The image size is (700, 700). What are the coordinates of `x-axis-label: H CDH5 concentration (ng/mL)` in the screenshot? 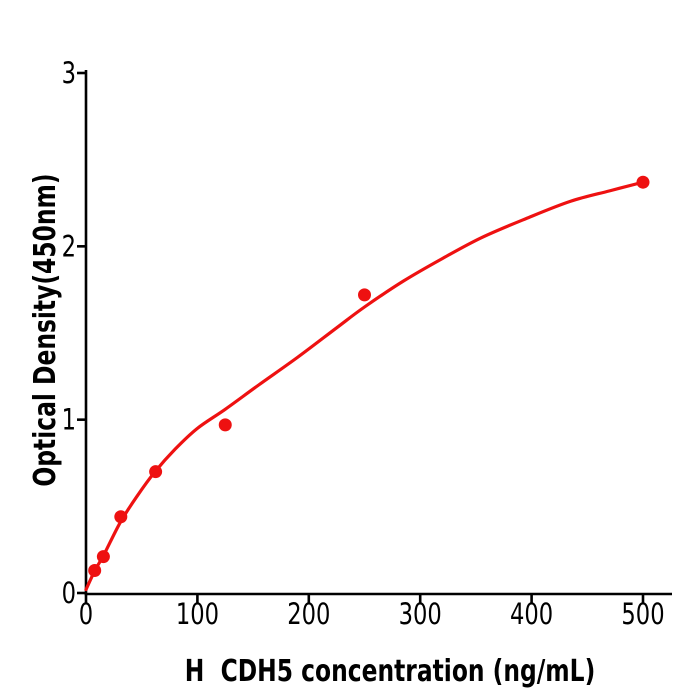 It's located at (390, 671).